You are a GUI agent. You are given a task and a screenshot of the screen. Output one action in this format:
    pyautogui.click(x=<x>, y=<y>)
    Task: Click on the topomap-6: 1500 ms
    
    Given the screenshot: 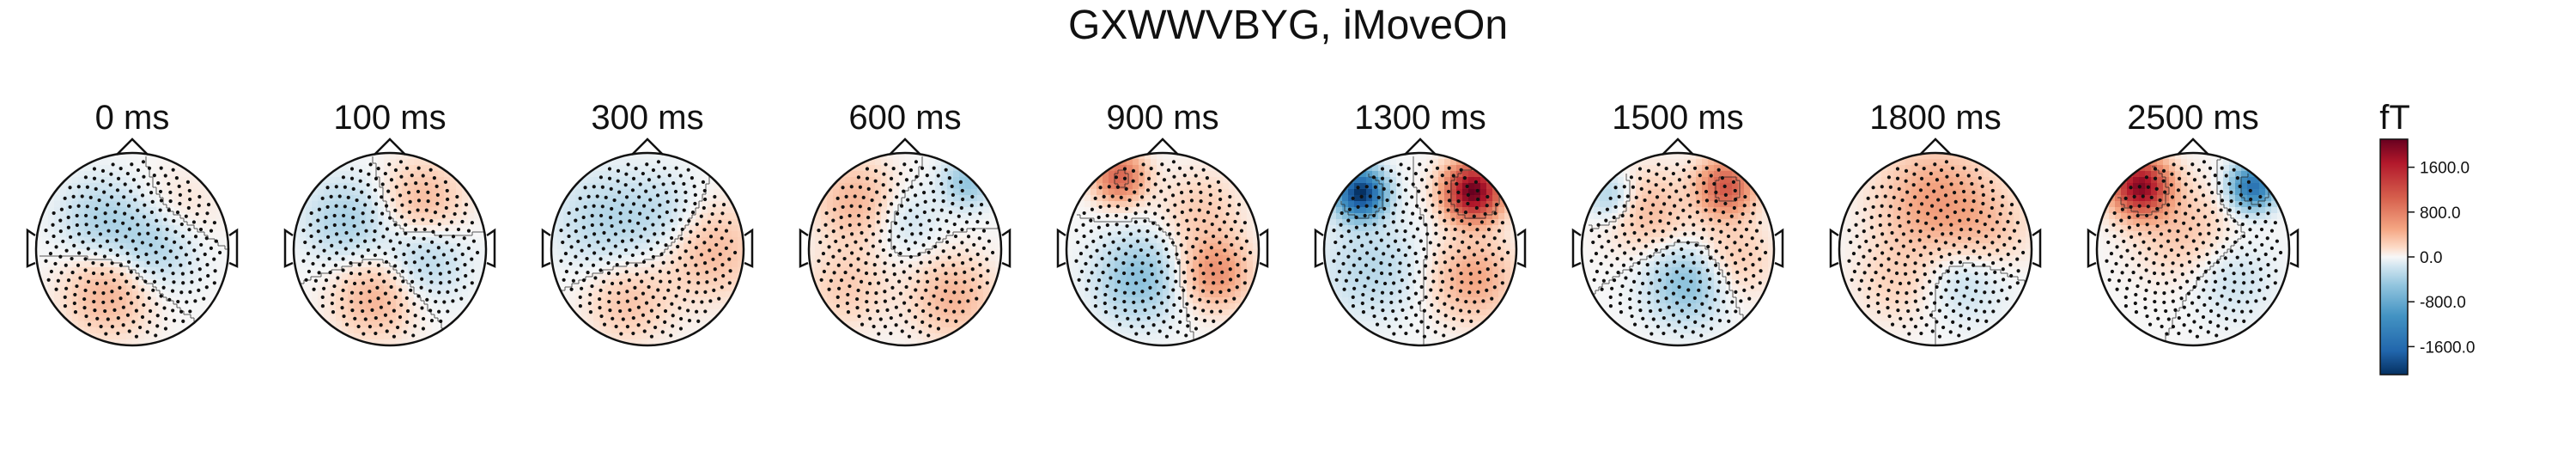 What is the action you would take?
    pyautogui.click(x=1678, y=223)
    